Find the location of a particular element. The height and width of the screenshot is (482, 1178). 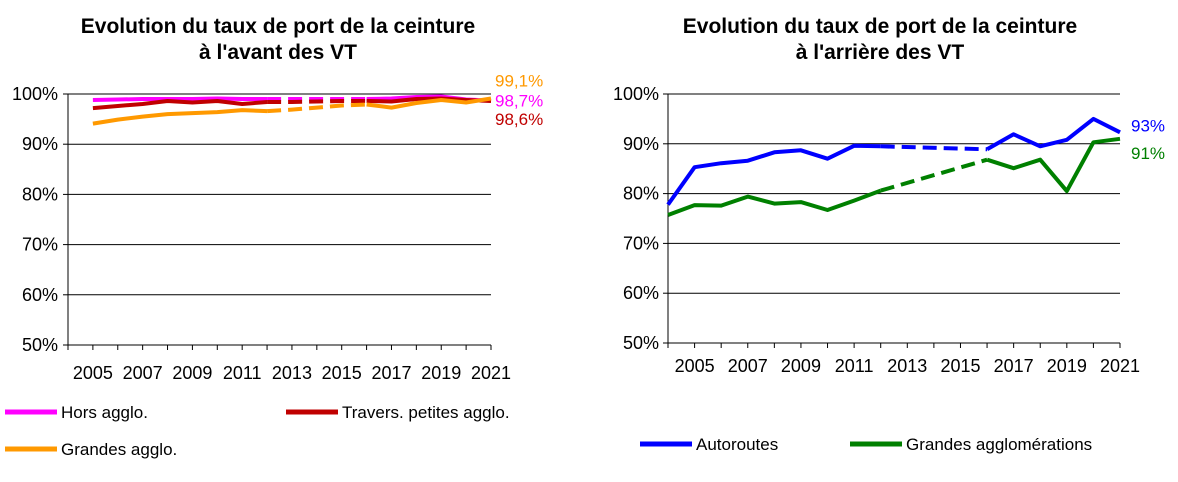

end-labels: 93%91% is located at coordinates (1148, 139).